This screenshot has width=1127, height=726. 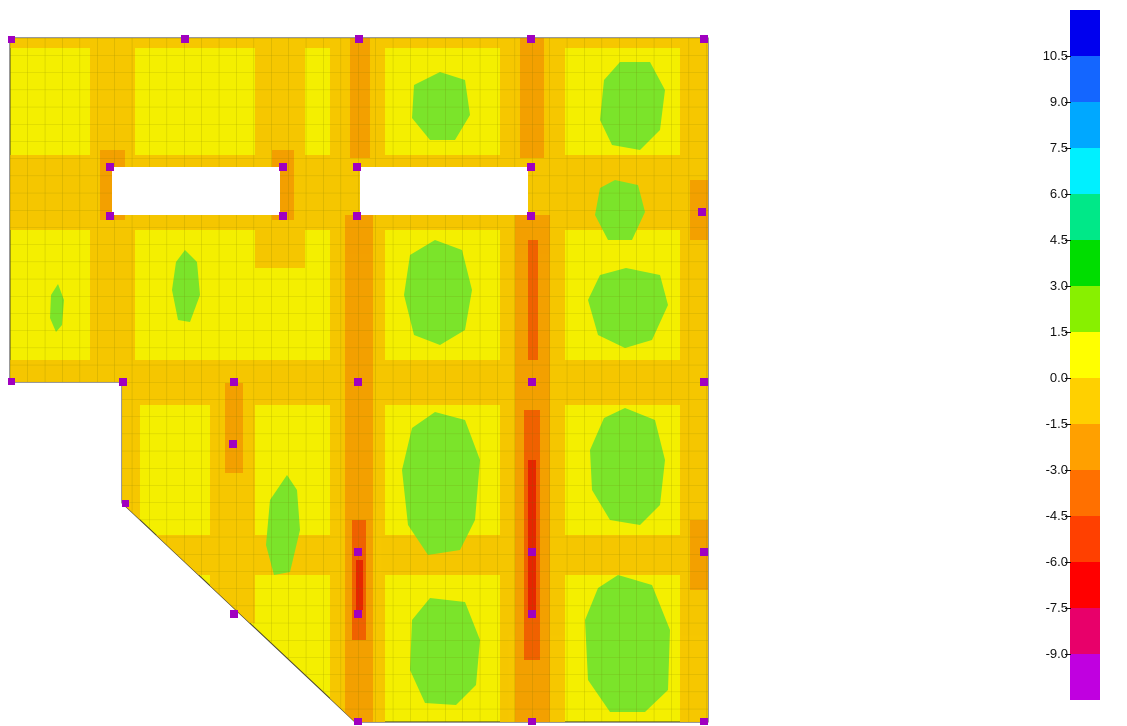 I want to click on legend-tick-label: -7.5, so click(x=1056, y=607).